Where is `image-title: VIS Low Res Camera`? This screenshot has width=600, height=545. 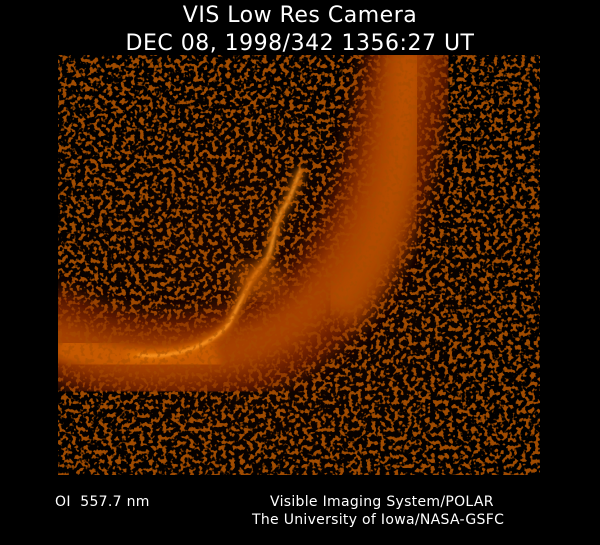
image-title: VIS Low Res Camera is located at coordinates (300, 15).